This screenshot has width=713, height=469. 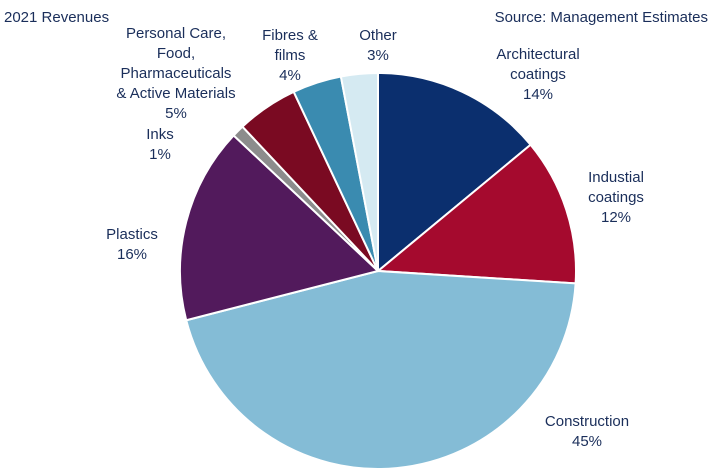 I want to click on slice-label: Inks 1%, so click(x=160, y=145).